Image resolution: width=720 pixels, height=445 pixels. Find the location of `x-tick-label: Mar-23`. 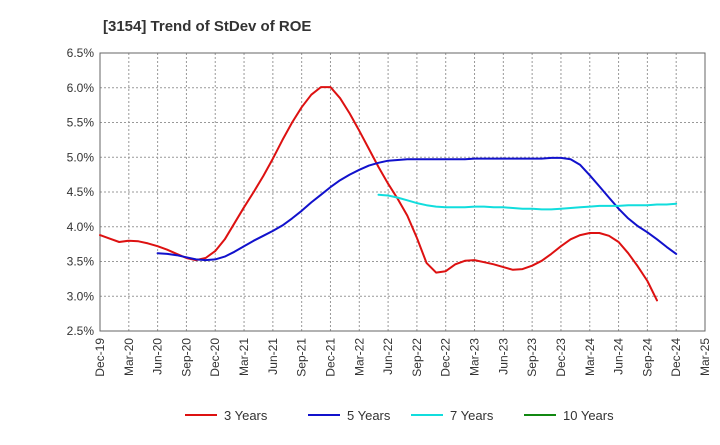

x-tick-label: Mar-23 is located at coordinates (475, 357).